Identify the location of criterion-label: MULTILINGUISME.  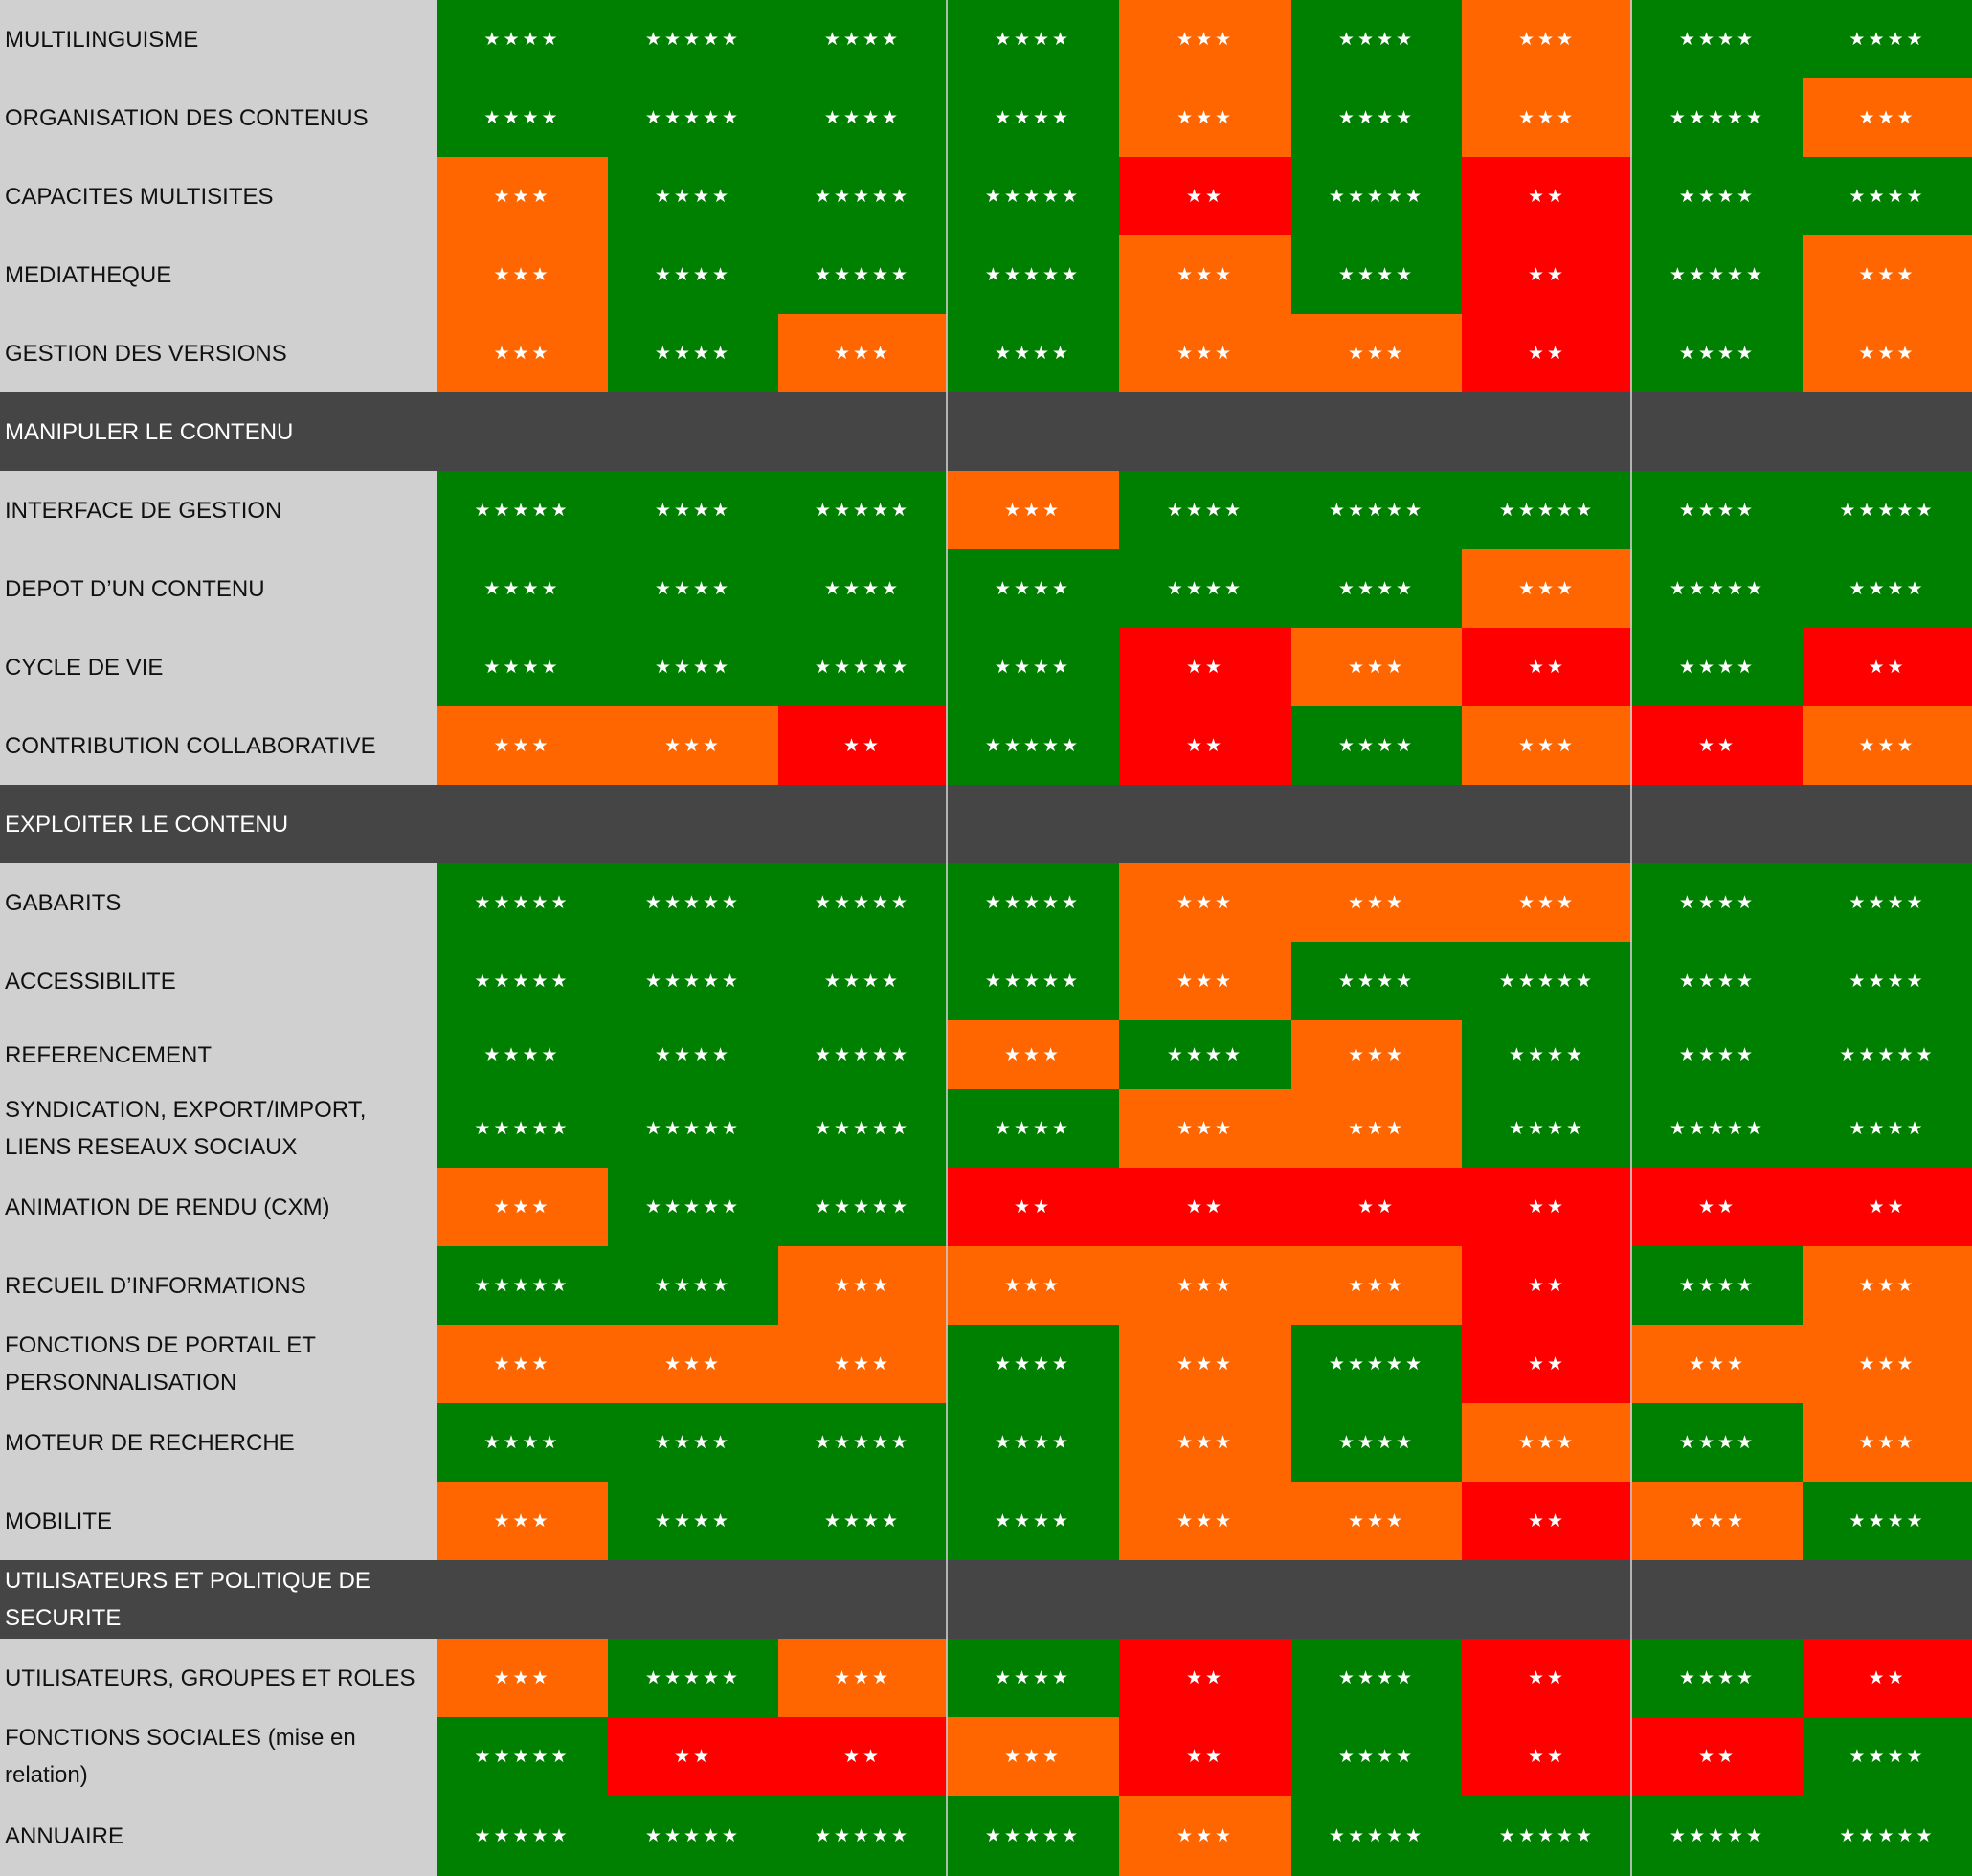
(218, 39).